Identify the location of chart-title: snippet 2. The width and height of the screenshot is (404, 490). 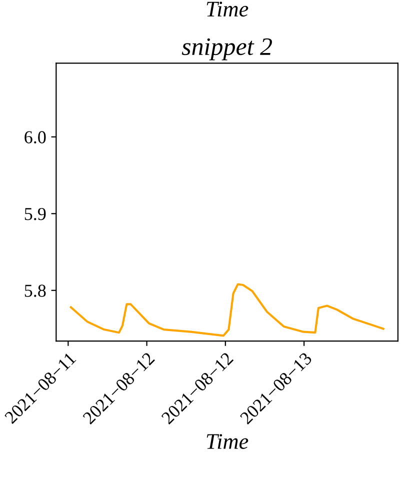
(227, 49).